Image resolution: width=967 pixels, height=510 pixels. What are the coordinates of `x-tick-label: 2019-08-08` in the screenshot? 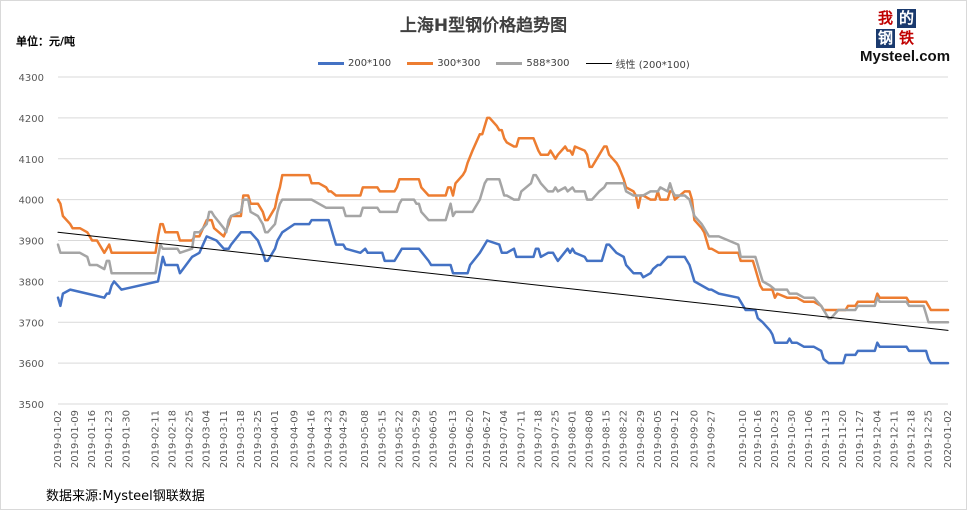 It's located at (590, 439).